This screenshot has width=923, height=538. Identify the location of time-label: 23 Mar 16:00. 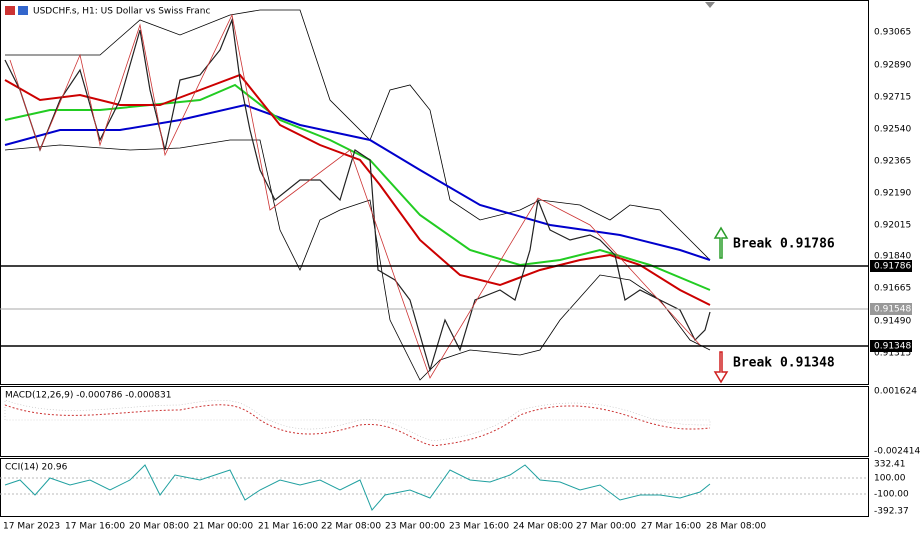
(479, 527).